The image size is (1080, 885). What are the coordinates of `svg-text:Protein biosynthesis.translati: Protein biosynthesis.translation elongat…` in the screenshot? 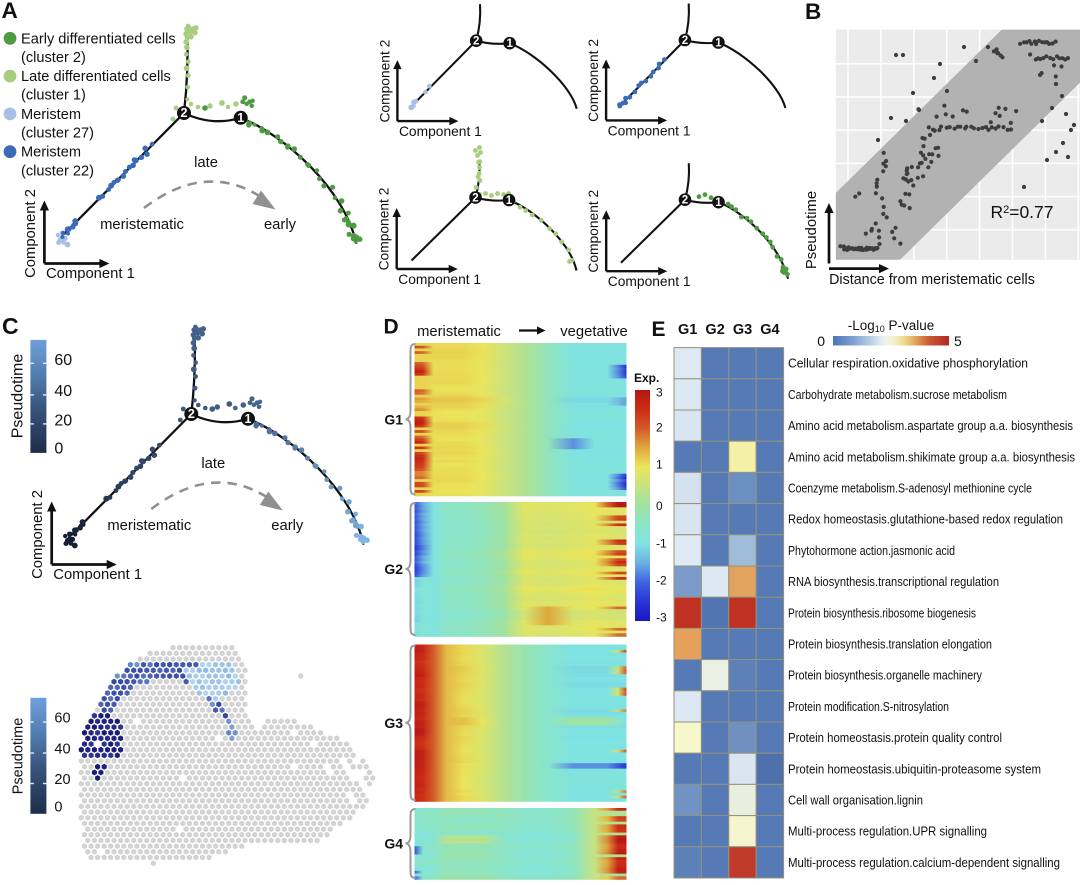 It's located at (890, 645).